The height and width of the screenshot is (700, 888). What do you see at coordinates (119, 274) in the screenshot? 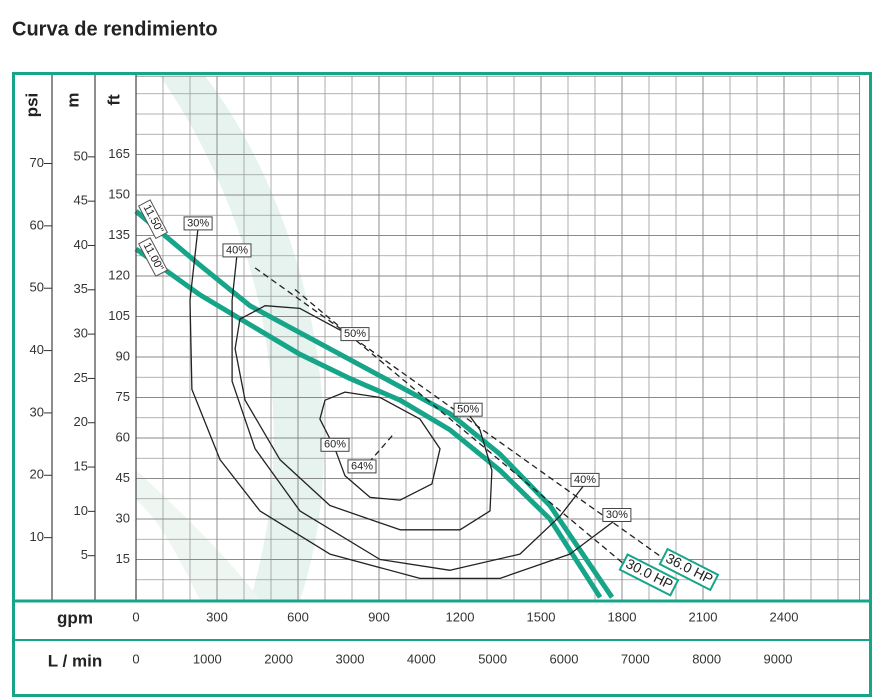
I see `y-tick-label: 120` at bounding box center [119, 274].